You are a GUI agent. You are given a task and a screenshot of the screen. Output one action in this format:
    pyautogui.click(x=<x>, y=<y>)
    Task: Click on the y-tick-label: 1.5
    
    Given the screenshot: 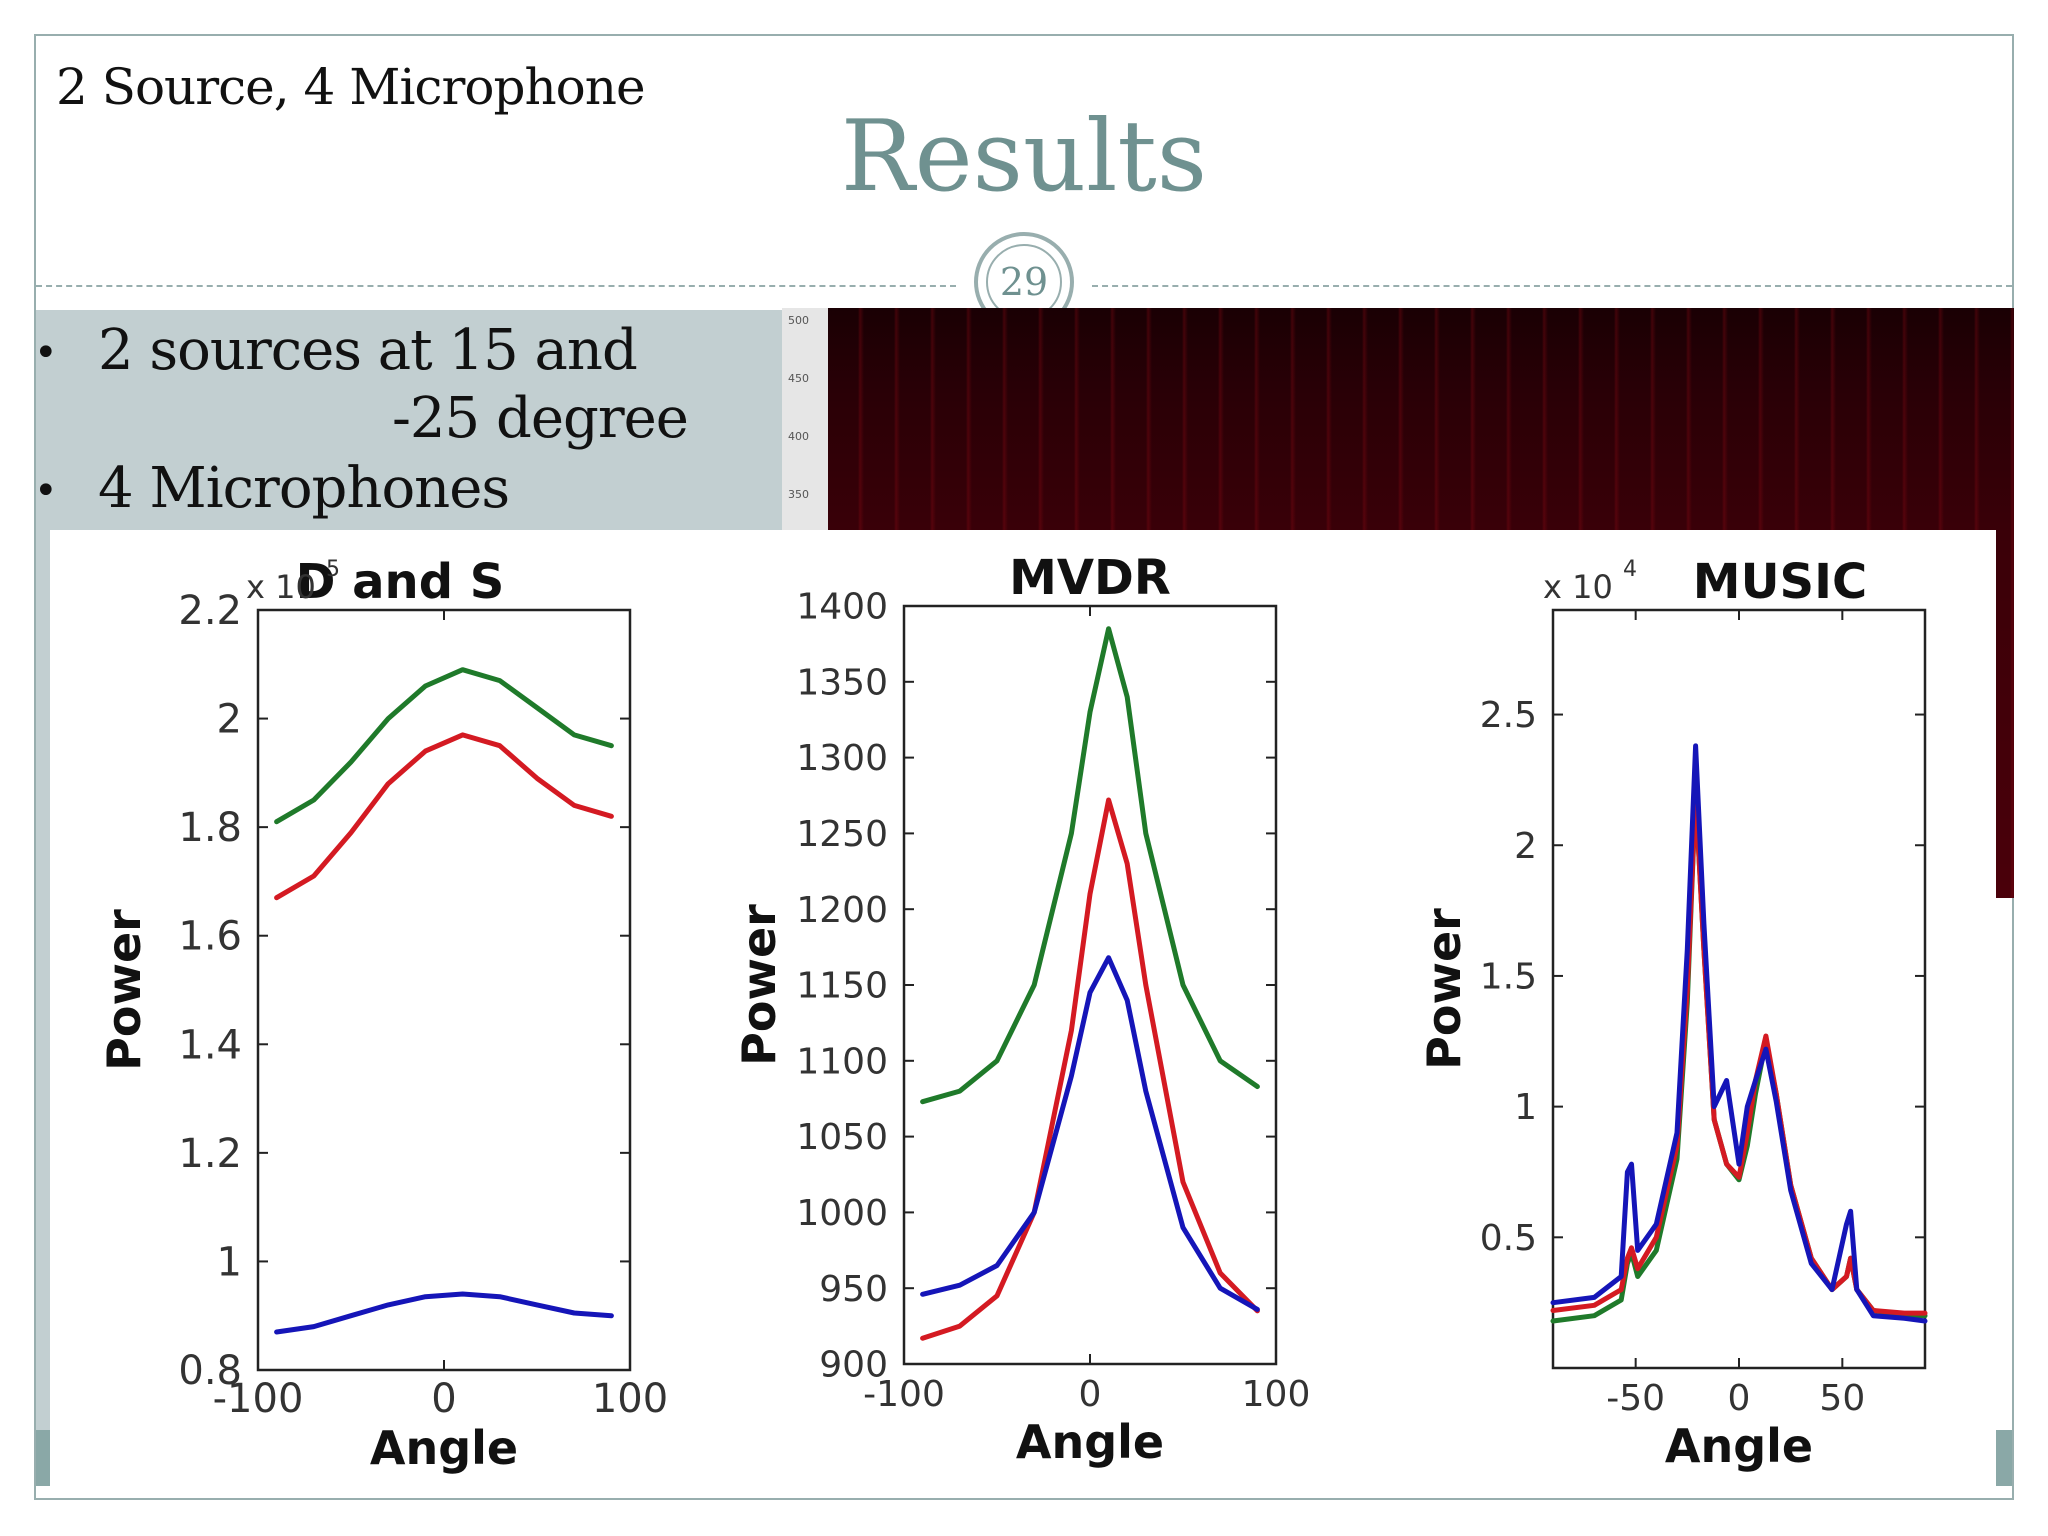 What is the action you would take?
    pyautogui.click(x=1508, y=977)
    